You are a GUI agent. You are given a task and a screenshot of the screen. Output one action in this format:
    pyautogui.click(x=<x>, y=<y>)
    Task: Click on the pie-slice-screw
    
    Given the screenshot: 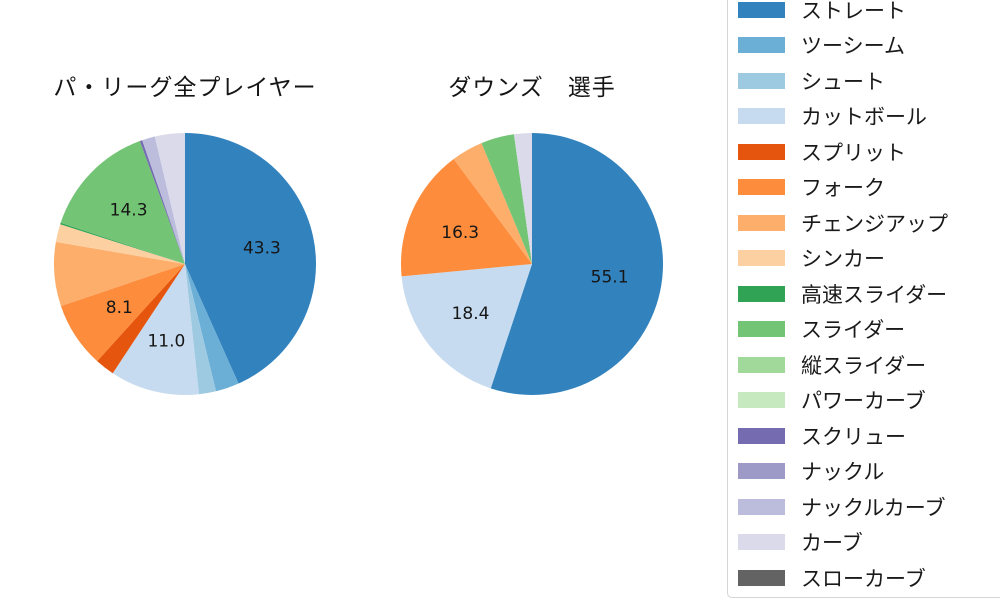 What is the action you would take?
    pyautogui.click(x=162, y=202)
    